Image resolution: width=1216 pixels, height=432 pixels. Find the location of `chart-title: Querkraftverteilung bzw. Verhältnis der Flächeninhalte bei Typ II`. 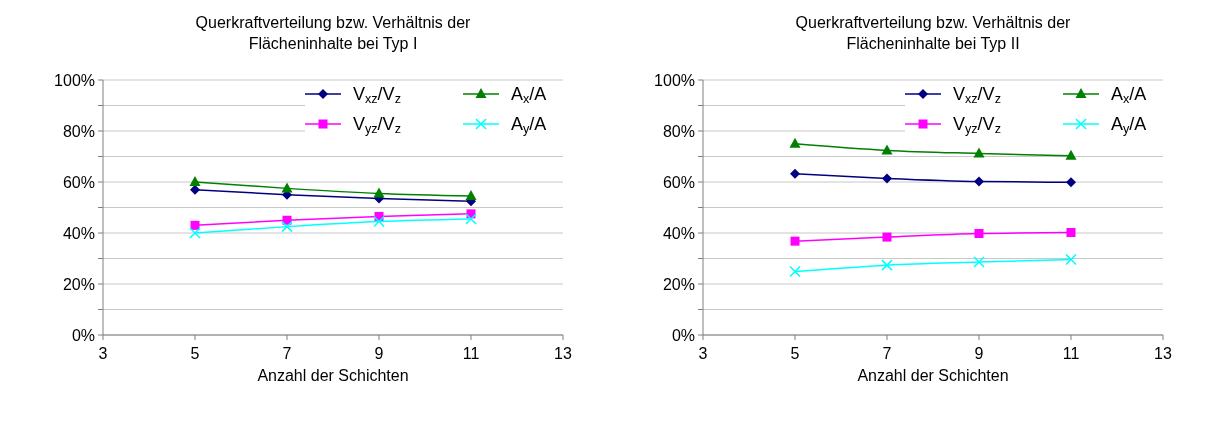

chart-title: Querkraftverteilung bzw. Verhältnis der Flächeninhalte bei Typ II is located at coordinates (933, 33).